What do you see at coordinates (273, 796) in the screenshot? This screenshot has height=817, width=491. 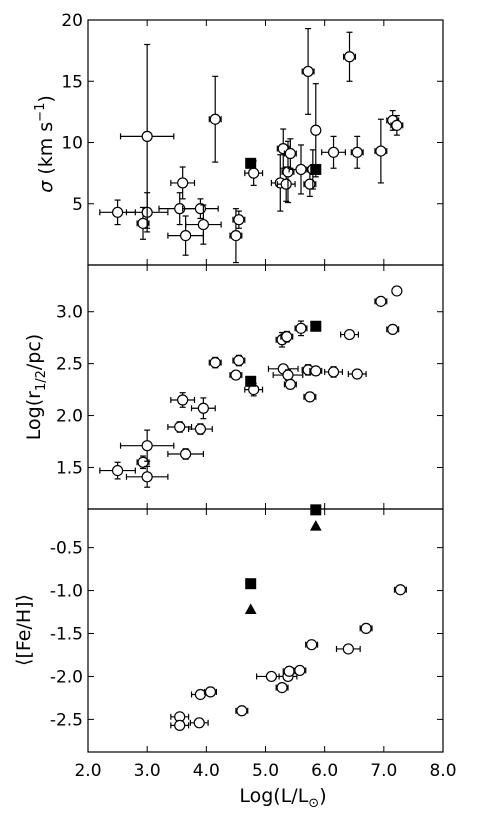 I see `x-axis-label-main: Log(L/L` at bounding box center [273, 796].